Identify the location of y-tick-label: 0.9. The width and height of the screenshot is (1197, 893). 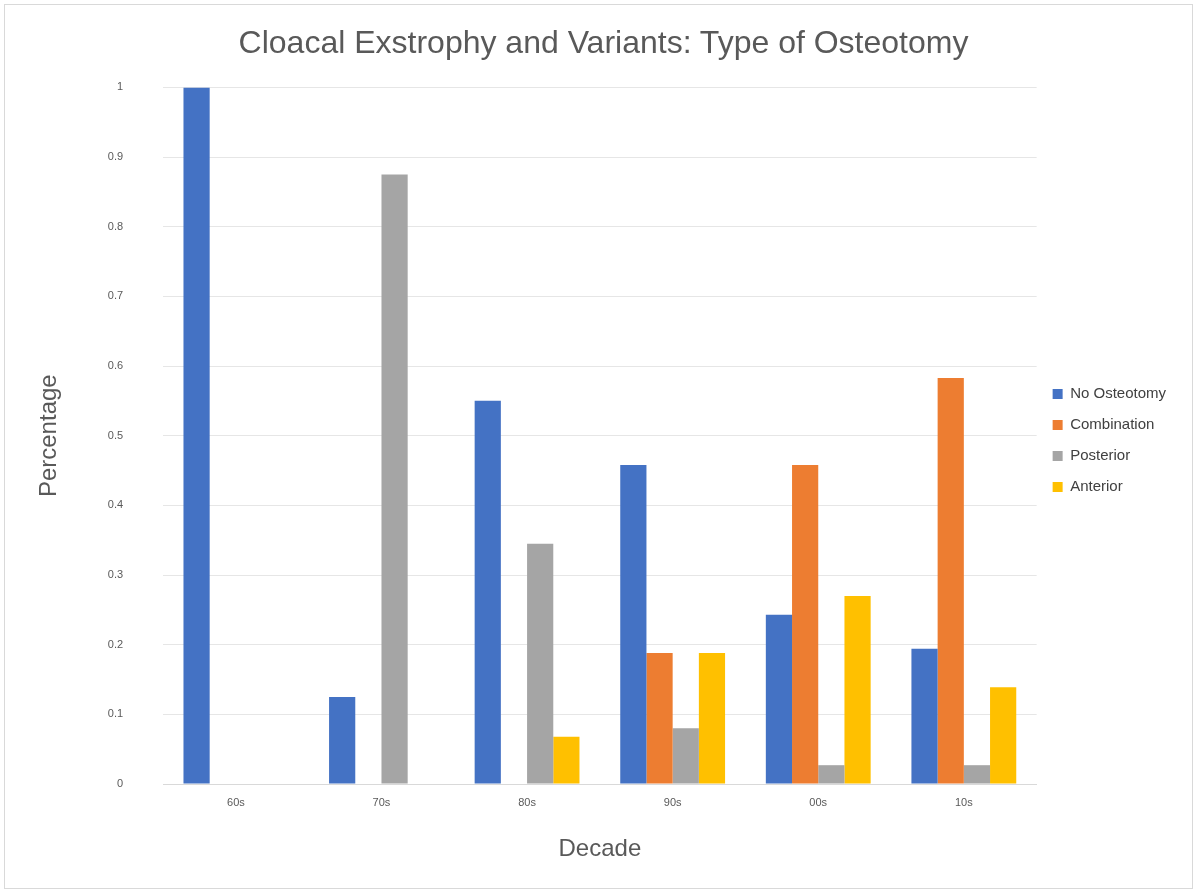
(115, 156).